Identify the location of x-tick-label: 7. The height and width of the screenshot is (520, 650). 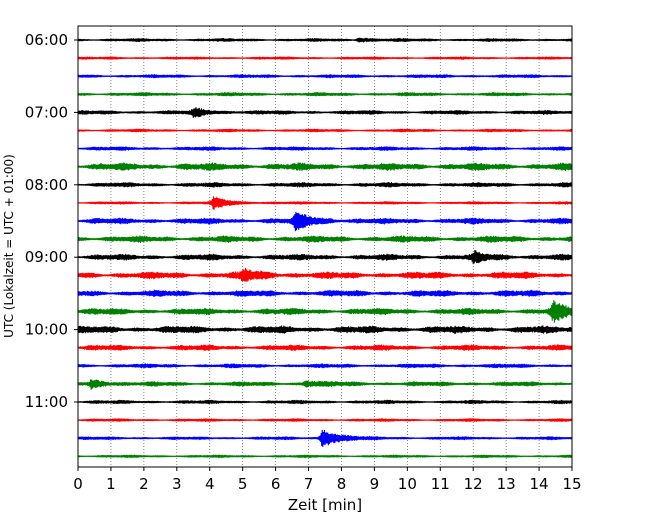
(309, 484).